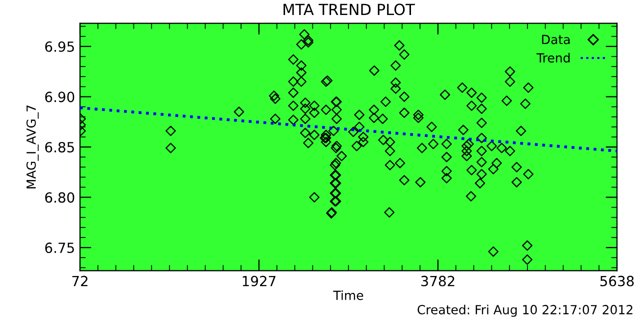 This screenshot has width=640, height=320. Describe the element at coordinates (348, 295) in the screenshot. I see `x-axis-title: Time` at that location.